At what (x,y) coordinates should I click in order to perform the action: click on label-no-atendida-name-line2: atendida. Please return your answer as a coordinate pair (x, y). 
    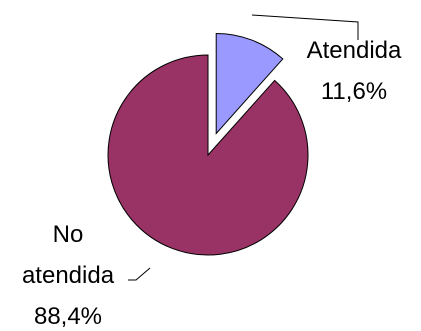
    Looking at the image, I should click on (68, 275).